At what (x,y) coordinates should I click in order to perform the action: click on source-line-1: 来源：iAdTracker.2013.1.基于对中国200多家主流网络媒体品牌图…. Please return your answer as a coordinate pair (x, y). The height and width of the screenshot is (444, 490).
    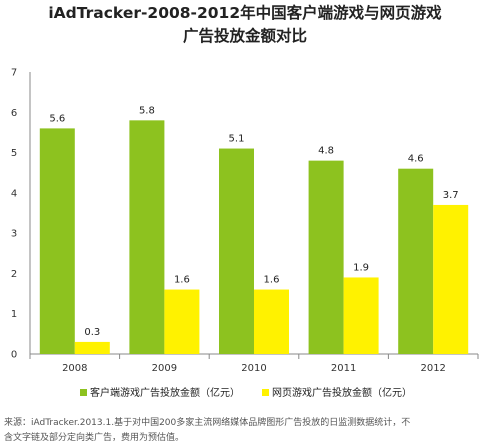
    Looking at the image, I should click on (207, 422).